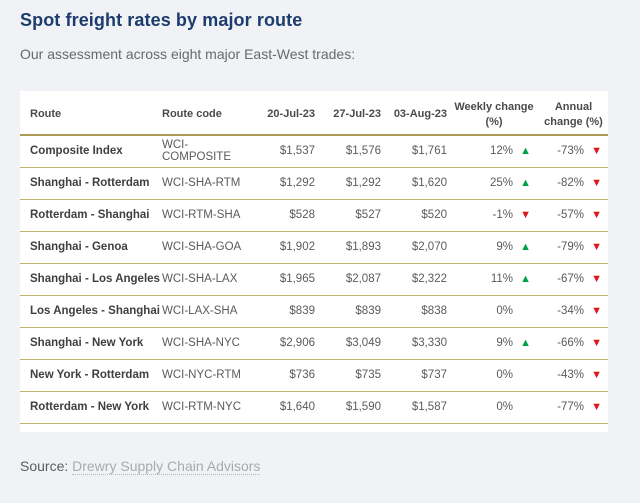 This screenshot has width=640, height=503. What do you see at coordinates (200, 311) in the screenshot?
I see `route-code-cell: WCI-LAX-SHA` at bounding box center [200, 311].